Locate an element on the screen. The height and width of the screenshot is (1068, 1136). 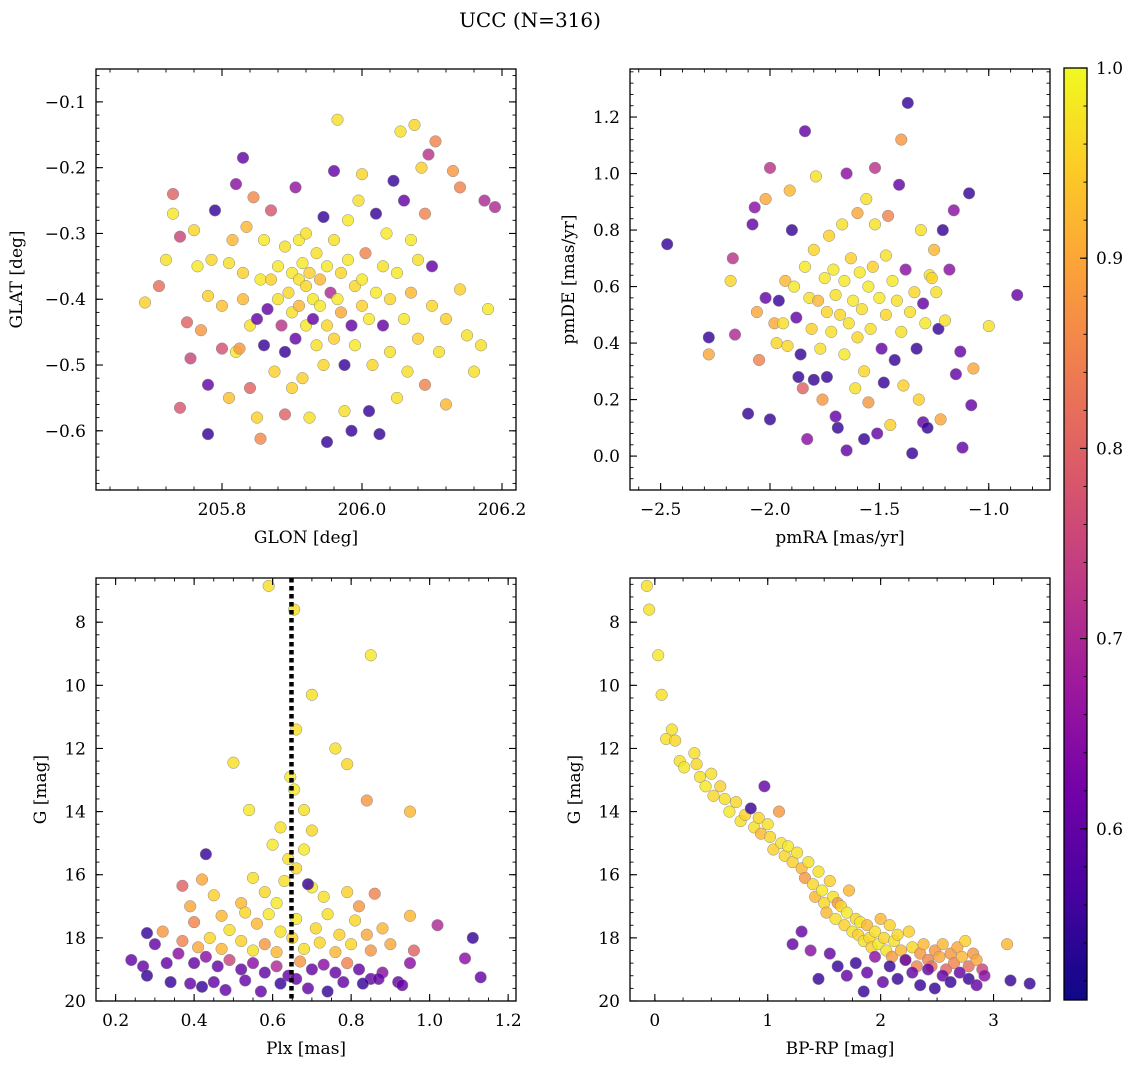
y-tick-label: 18 is located at coordinates (75, 939).